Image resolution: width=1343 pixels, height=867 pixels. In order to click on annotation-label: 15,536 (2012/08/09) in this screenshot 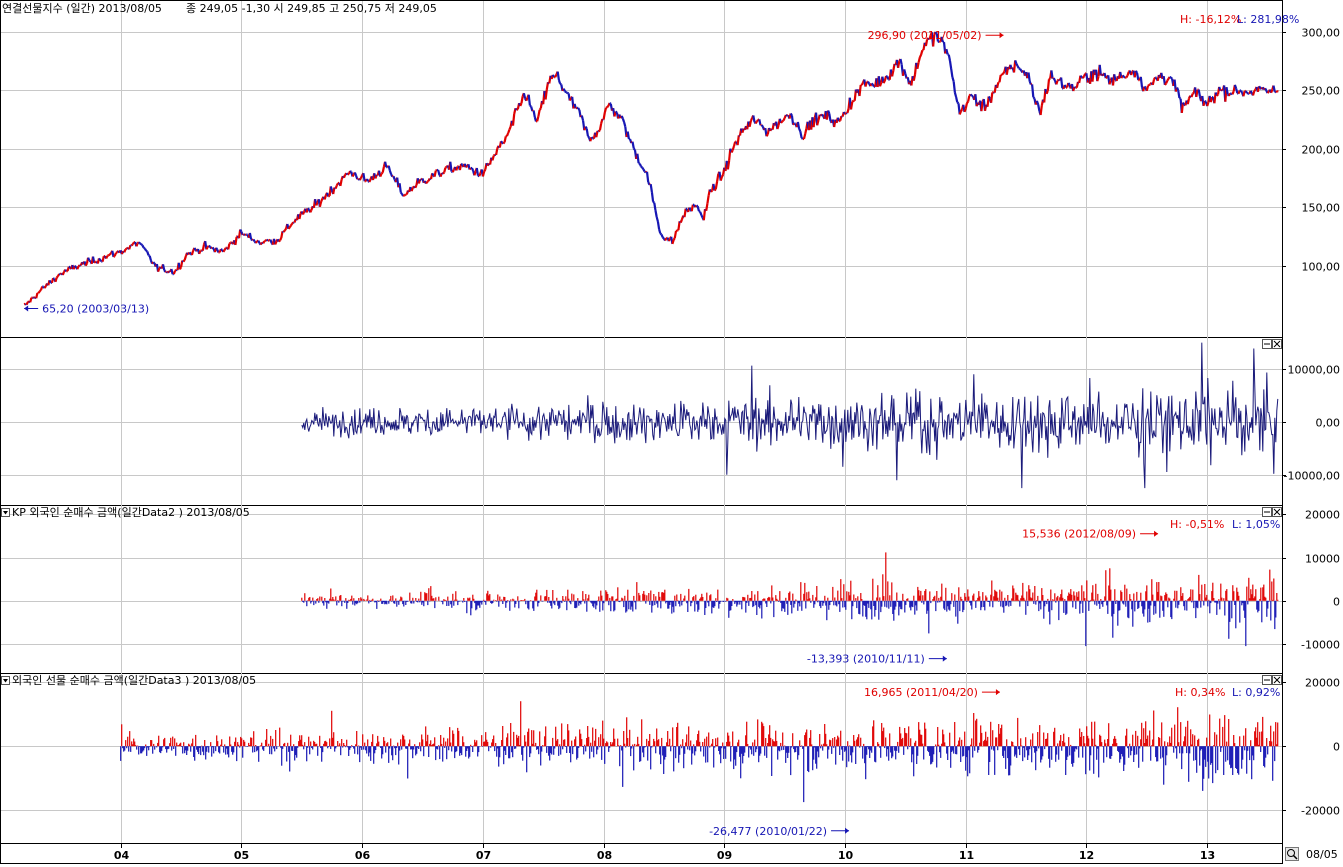, I will do `click(1079, 534)`.